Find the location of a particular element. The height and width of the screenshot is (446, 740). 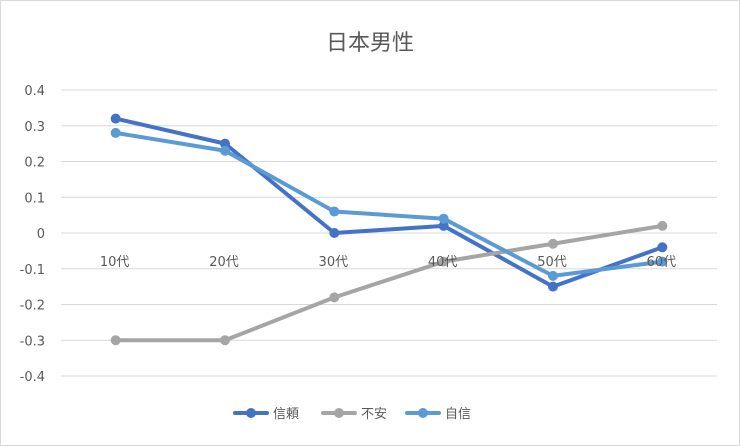

y-axis-ticks: 0.4 0.3 0.2 0.1 0 -0.1 -0.2 -0.3 -0.4 is located at coordinates (32, 234).